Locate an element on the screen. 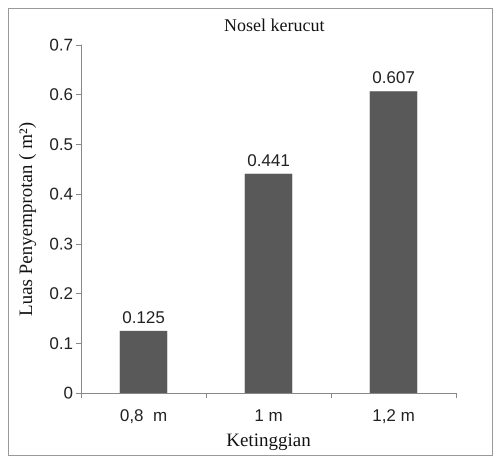 This screenshot has height=464, width=501. data-label: 0.607 is located at coordinates (393, 78).